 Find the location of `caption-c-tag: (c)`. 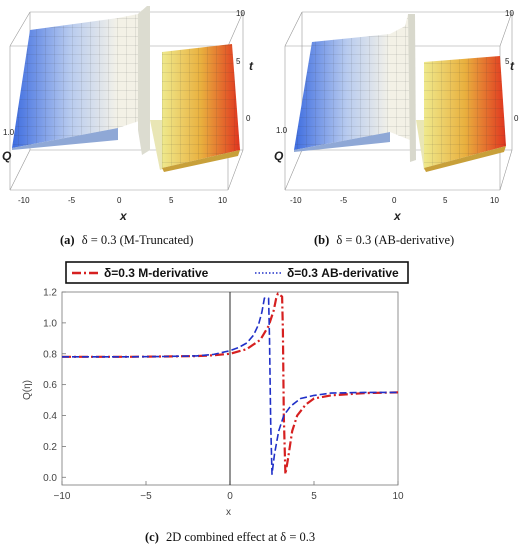

caption-c-tag: (c) is located at coordinates (152, 537).